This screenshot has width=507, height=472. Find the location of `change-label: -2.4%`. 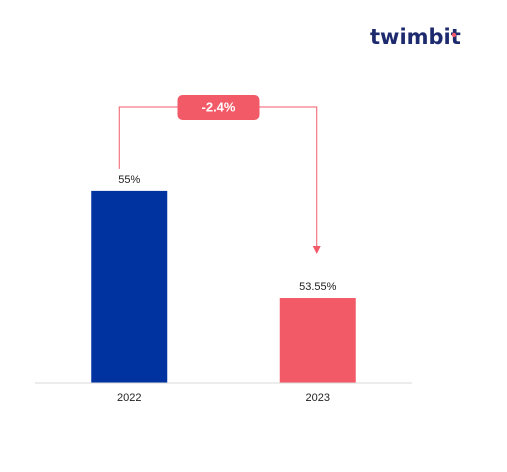

change-label: -2.4% is located at coordinates (219, 106).